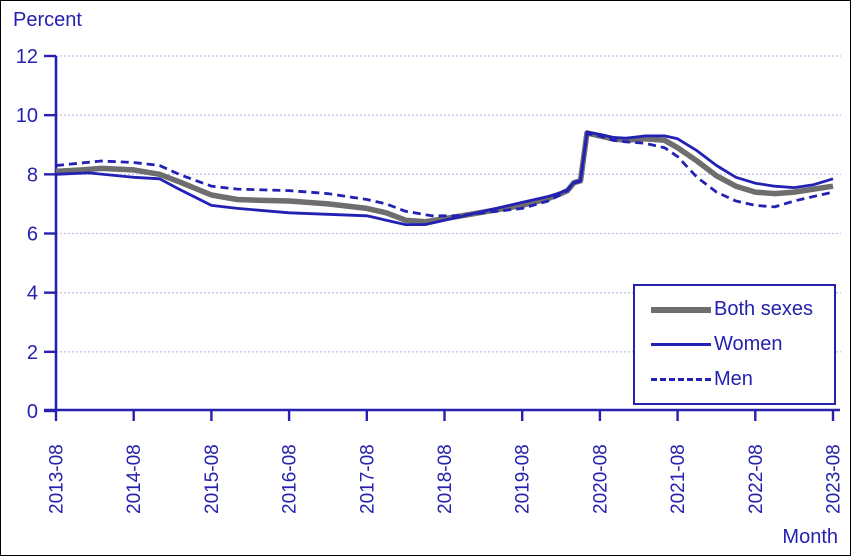 This screenshot has height=556, width=851. Describe the element at coordinates (32, 353) in the screenshot. I see `y-tick-label: 2` at that location.